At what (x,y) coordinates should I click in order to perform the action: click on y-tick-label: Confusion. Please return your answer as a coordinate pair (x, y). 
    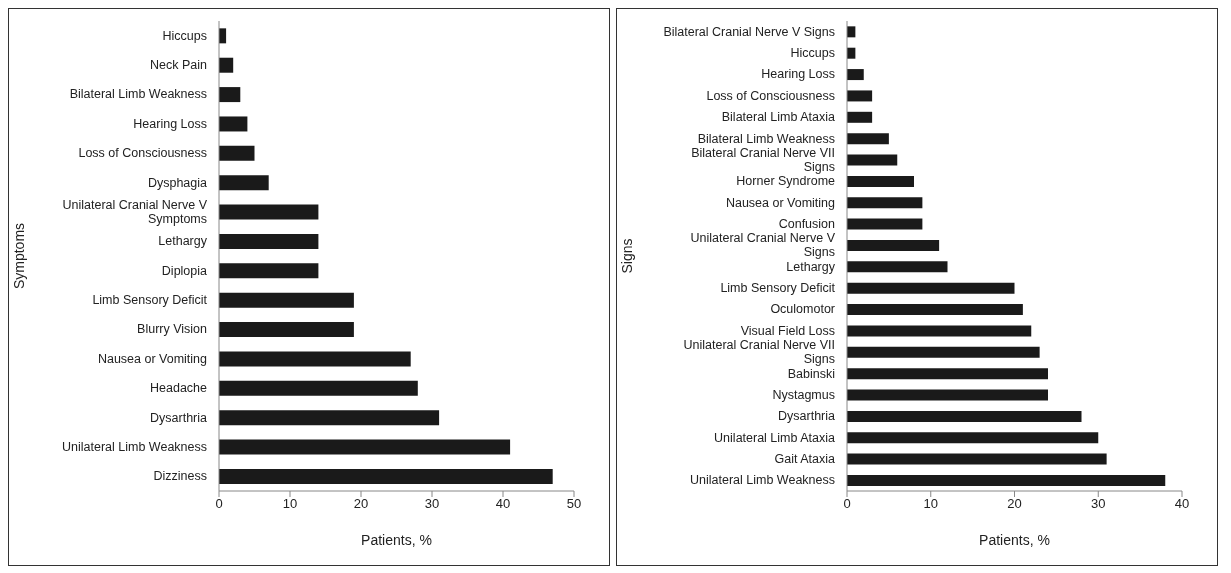
    Looking at the image, I should click on (807, 223).